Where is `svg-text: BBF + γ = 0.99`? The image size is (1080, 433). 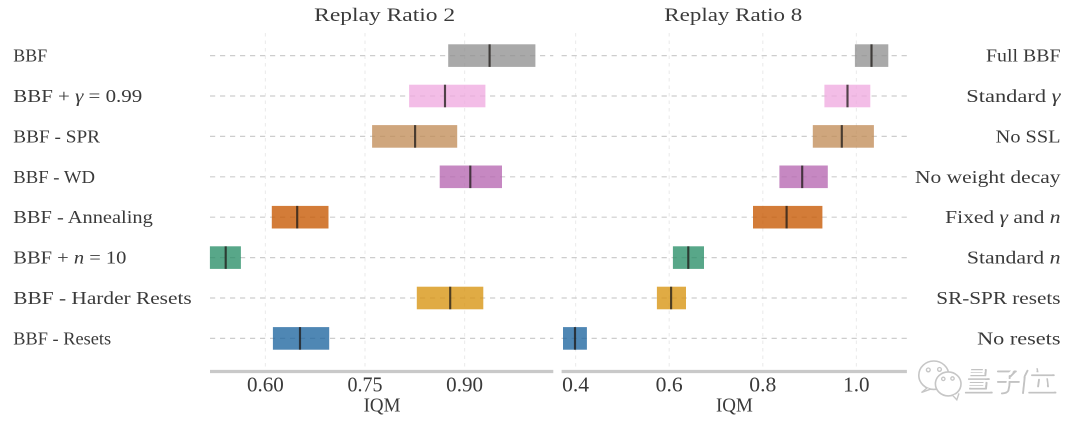
svg-text: BBF + γ = 0.99 is located at coordinates (77, 96).